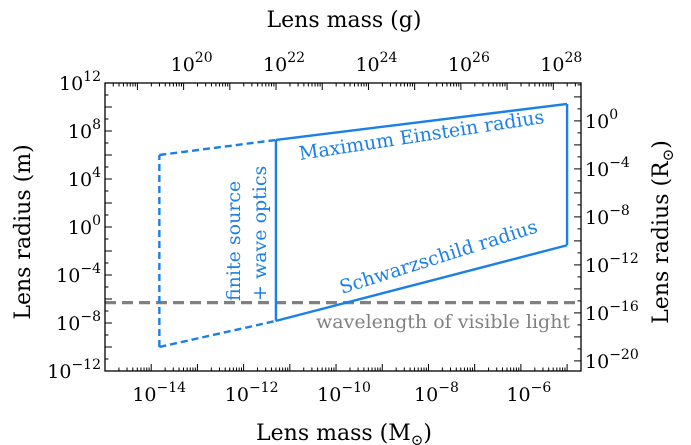 Image resolution: width=691 pixels, height=445 pixels. Describe the element at coordinates (260, 233) in the screenshot. I see `wave-optics-label-line2: + wave optics` at that location.